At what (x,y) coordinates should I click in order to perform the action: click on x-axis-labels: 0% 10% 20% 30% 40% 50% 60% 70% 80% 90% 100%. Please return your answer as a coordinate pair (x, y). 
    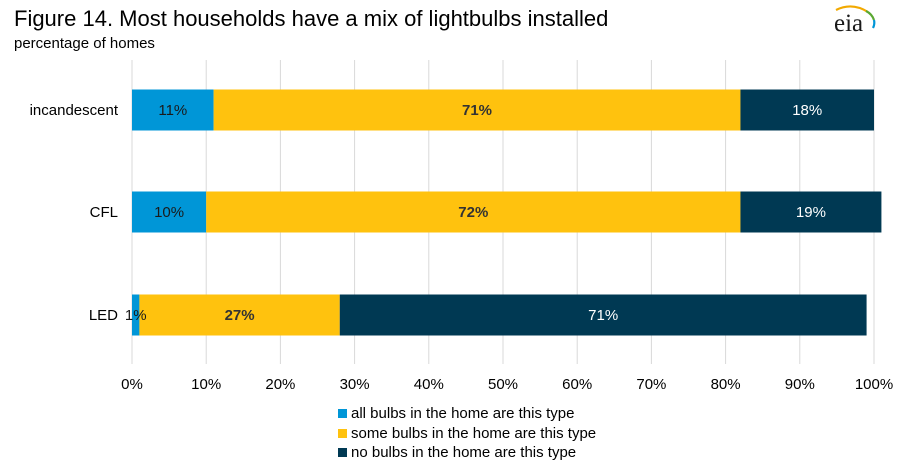
    Looking at the image, I should click on (507, 384).